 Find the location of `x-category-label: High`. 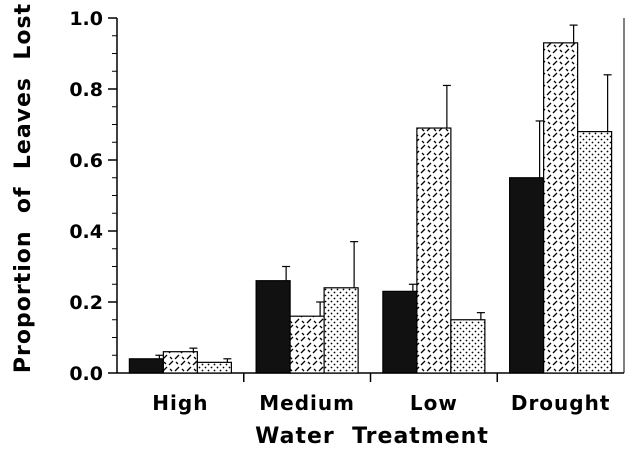

x-category-label: High is located at coordinates (180, 403).